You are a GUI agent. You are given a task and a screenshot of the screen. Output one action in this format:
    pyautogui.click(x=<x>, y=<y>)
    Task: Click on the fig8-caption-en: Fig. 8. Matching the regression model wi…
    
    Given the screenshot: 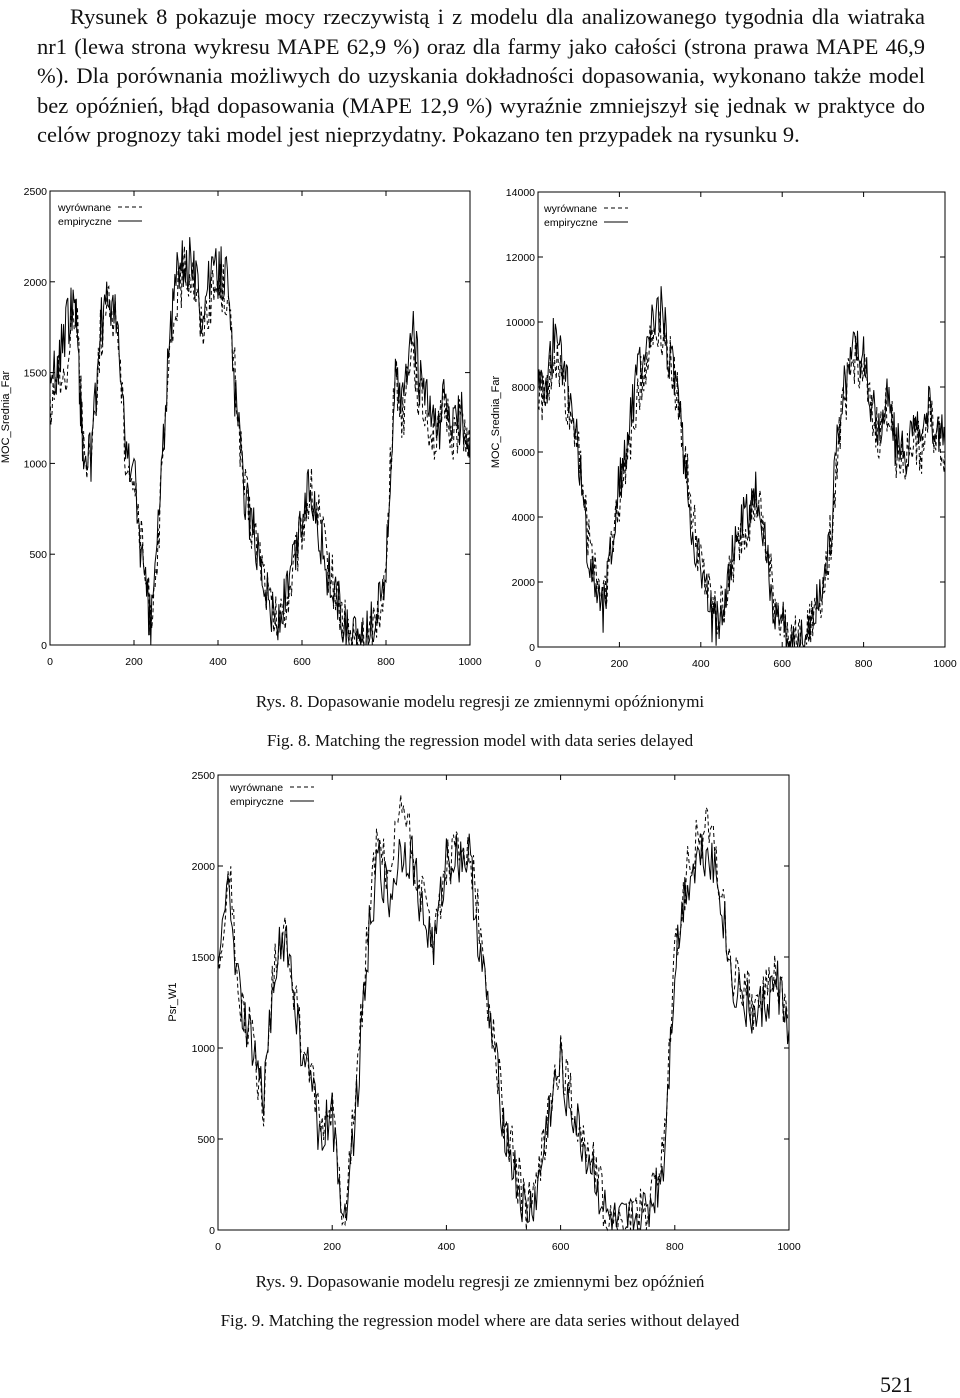 What is the action you would take?
    pyautogui.click(x=480, y=740)
    